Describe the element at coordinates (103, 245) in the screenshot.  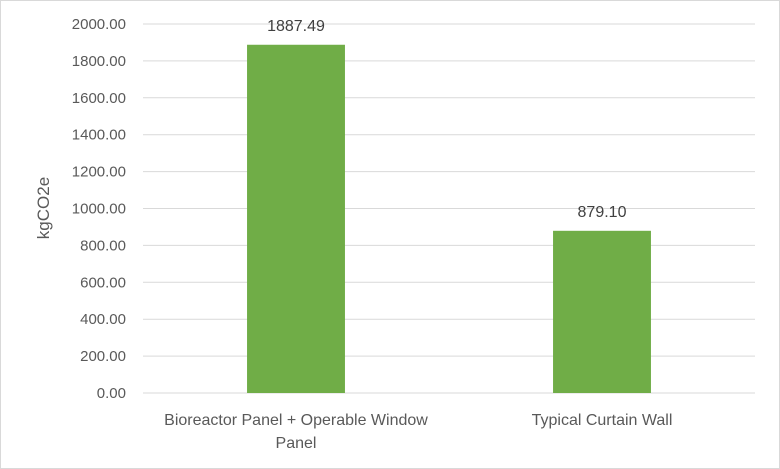
I see `y-tick-label: 800.00` at that location.